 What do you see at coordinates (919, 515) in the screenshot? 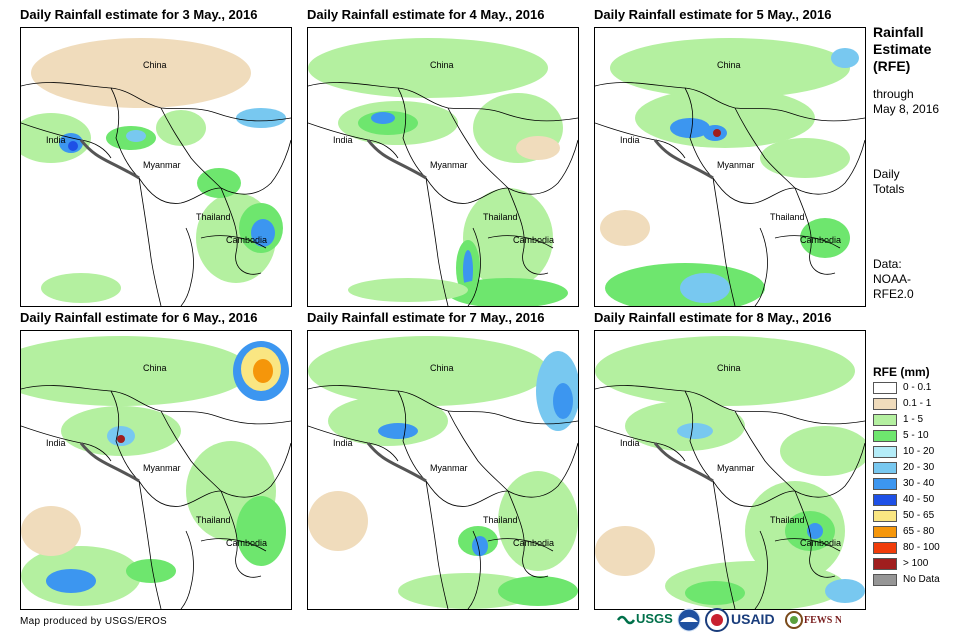
I see `legend-label: 50 - 65` at bounding box center [919, 515].